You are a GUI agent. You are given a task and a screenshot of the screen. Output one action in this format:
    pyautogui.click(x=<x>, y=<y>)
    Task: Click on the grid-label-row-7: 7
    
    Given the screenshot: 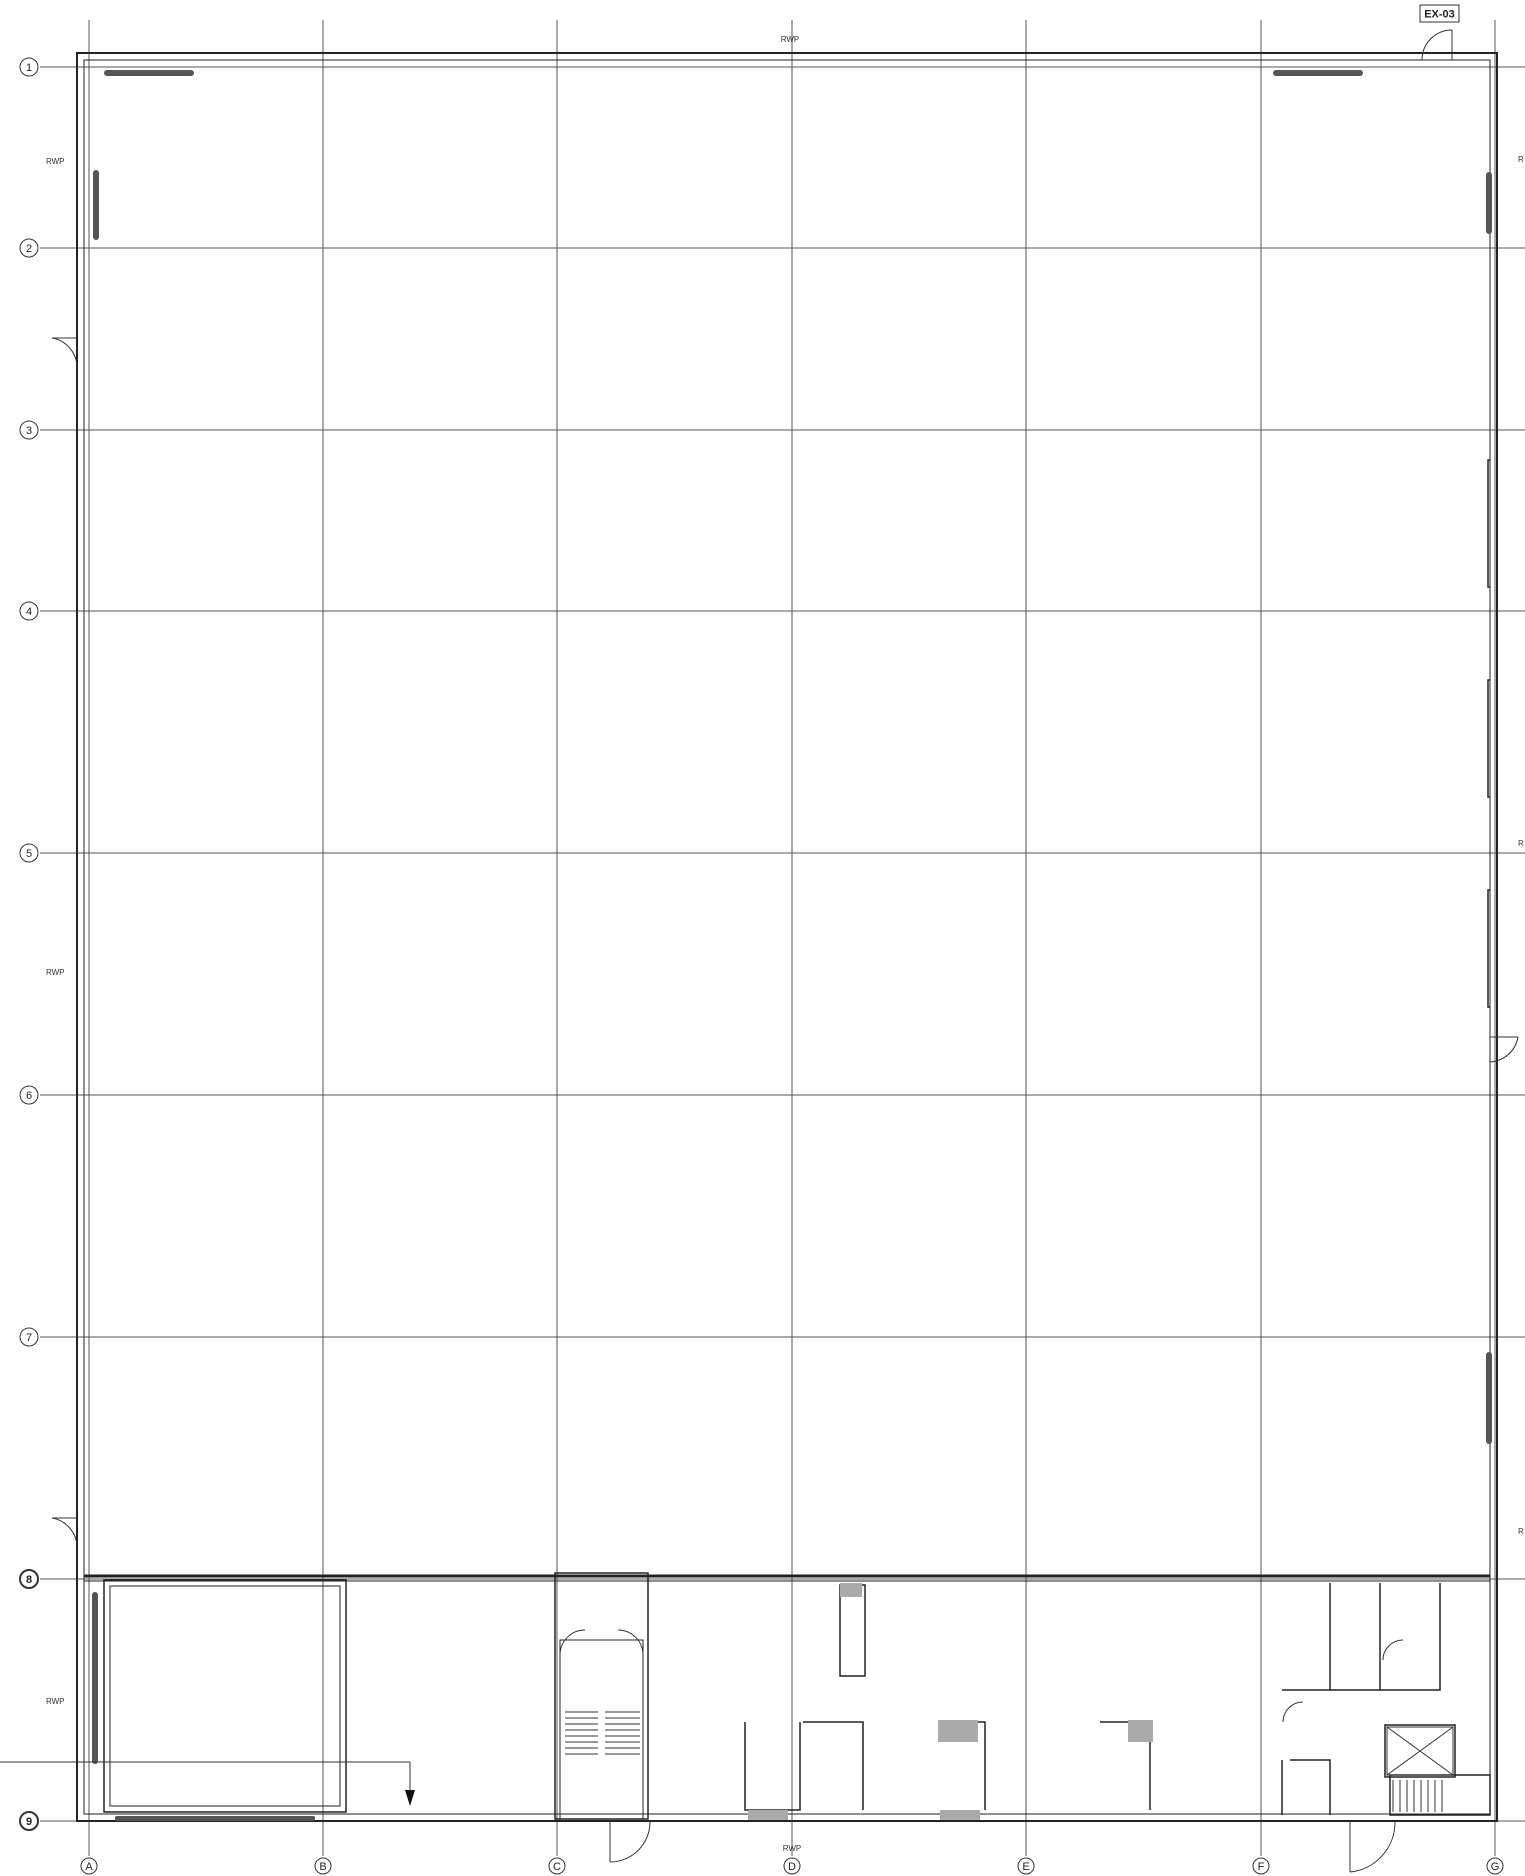 What is the action you would take?
    pyautogui.click(x=29, y=1338)
    